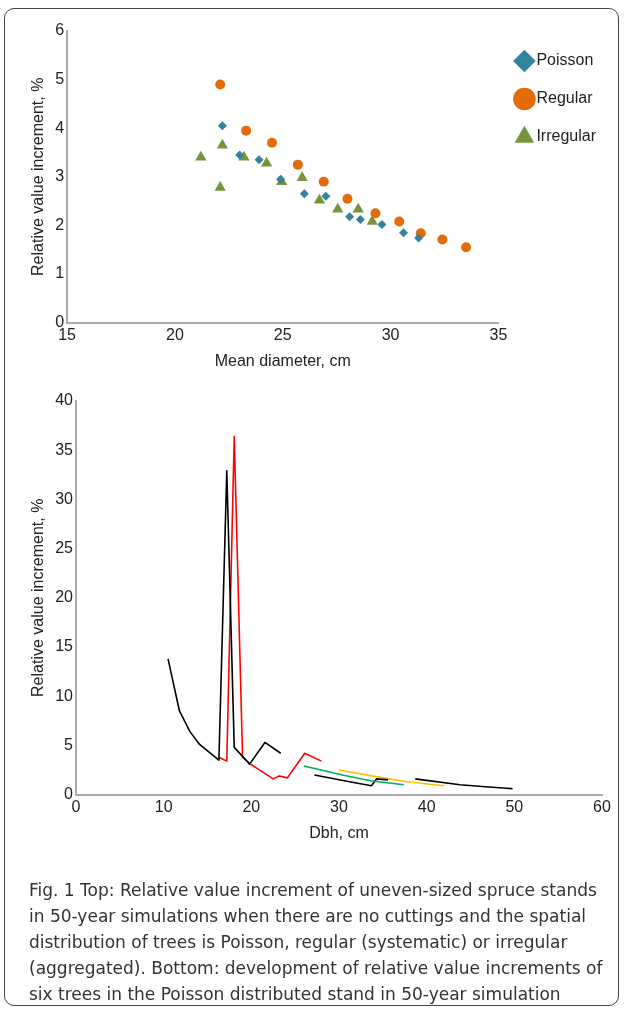 This screenshot has width=627, height=1012. I want to click on x-tick-label: 60, so click(602, 806).